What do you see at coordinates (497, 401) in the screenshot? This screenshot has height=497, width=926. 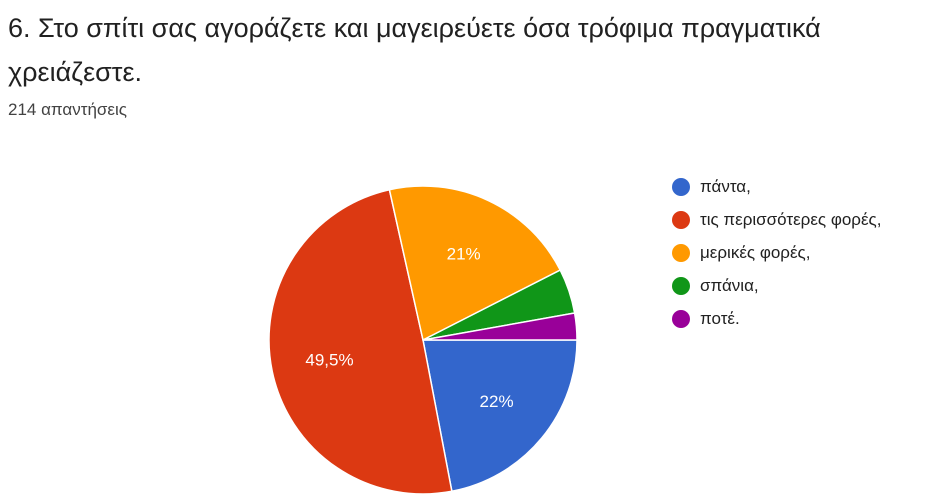 I see `slice-label-1: 22%` at bounding box center [497, 401].